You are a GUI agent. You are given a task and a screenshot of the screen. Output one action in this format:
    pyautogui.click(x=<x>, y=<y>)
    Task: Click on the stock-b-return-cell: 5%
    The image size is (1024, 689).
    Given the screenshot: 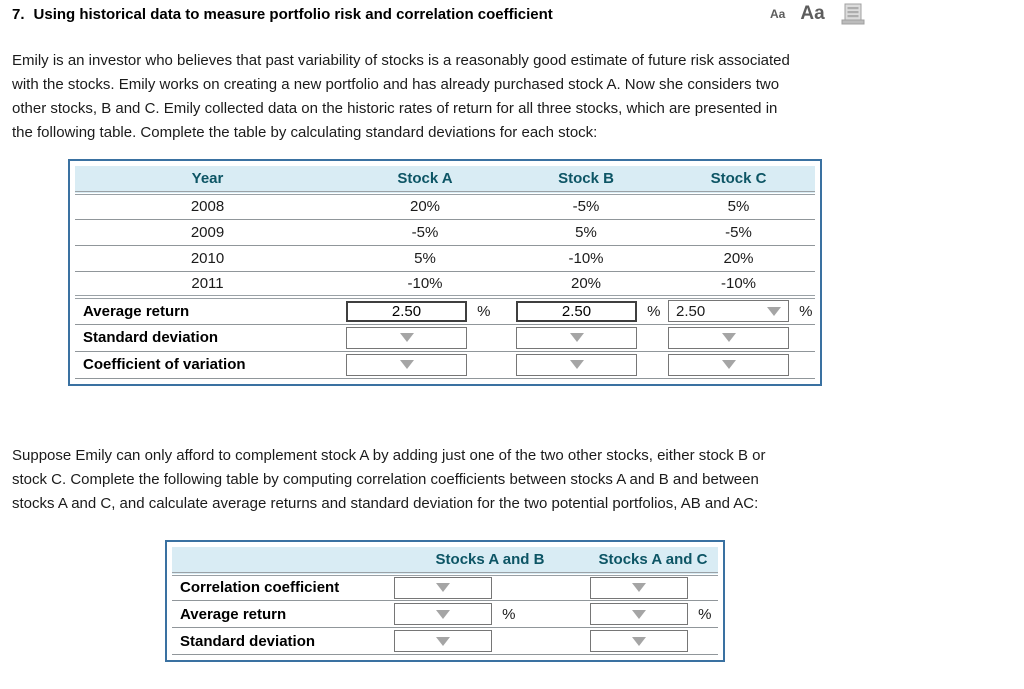 What is the action you would take?
    pyautogui.click(x=586, y=232)
    